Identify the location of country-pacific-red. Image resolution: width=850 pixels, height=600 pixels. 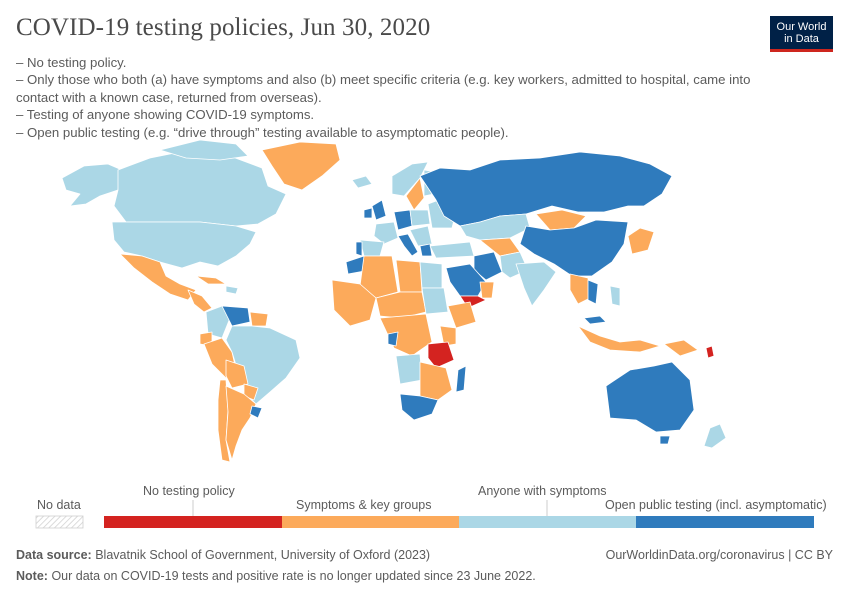
(710, 352).